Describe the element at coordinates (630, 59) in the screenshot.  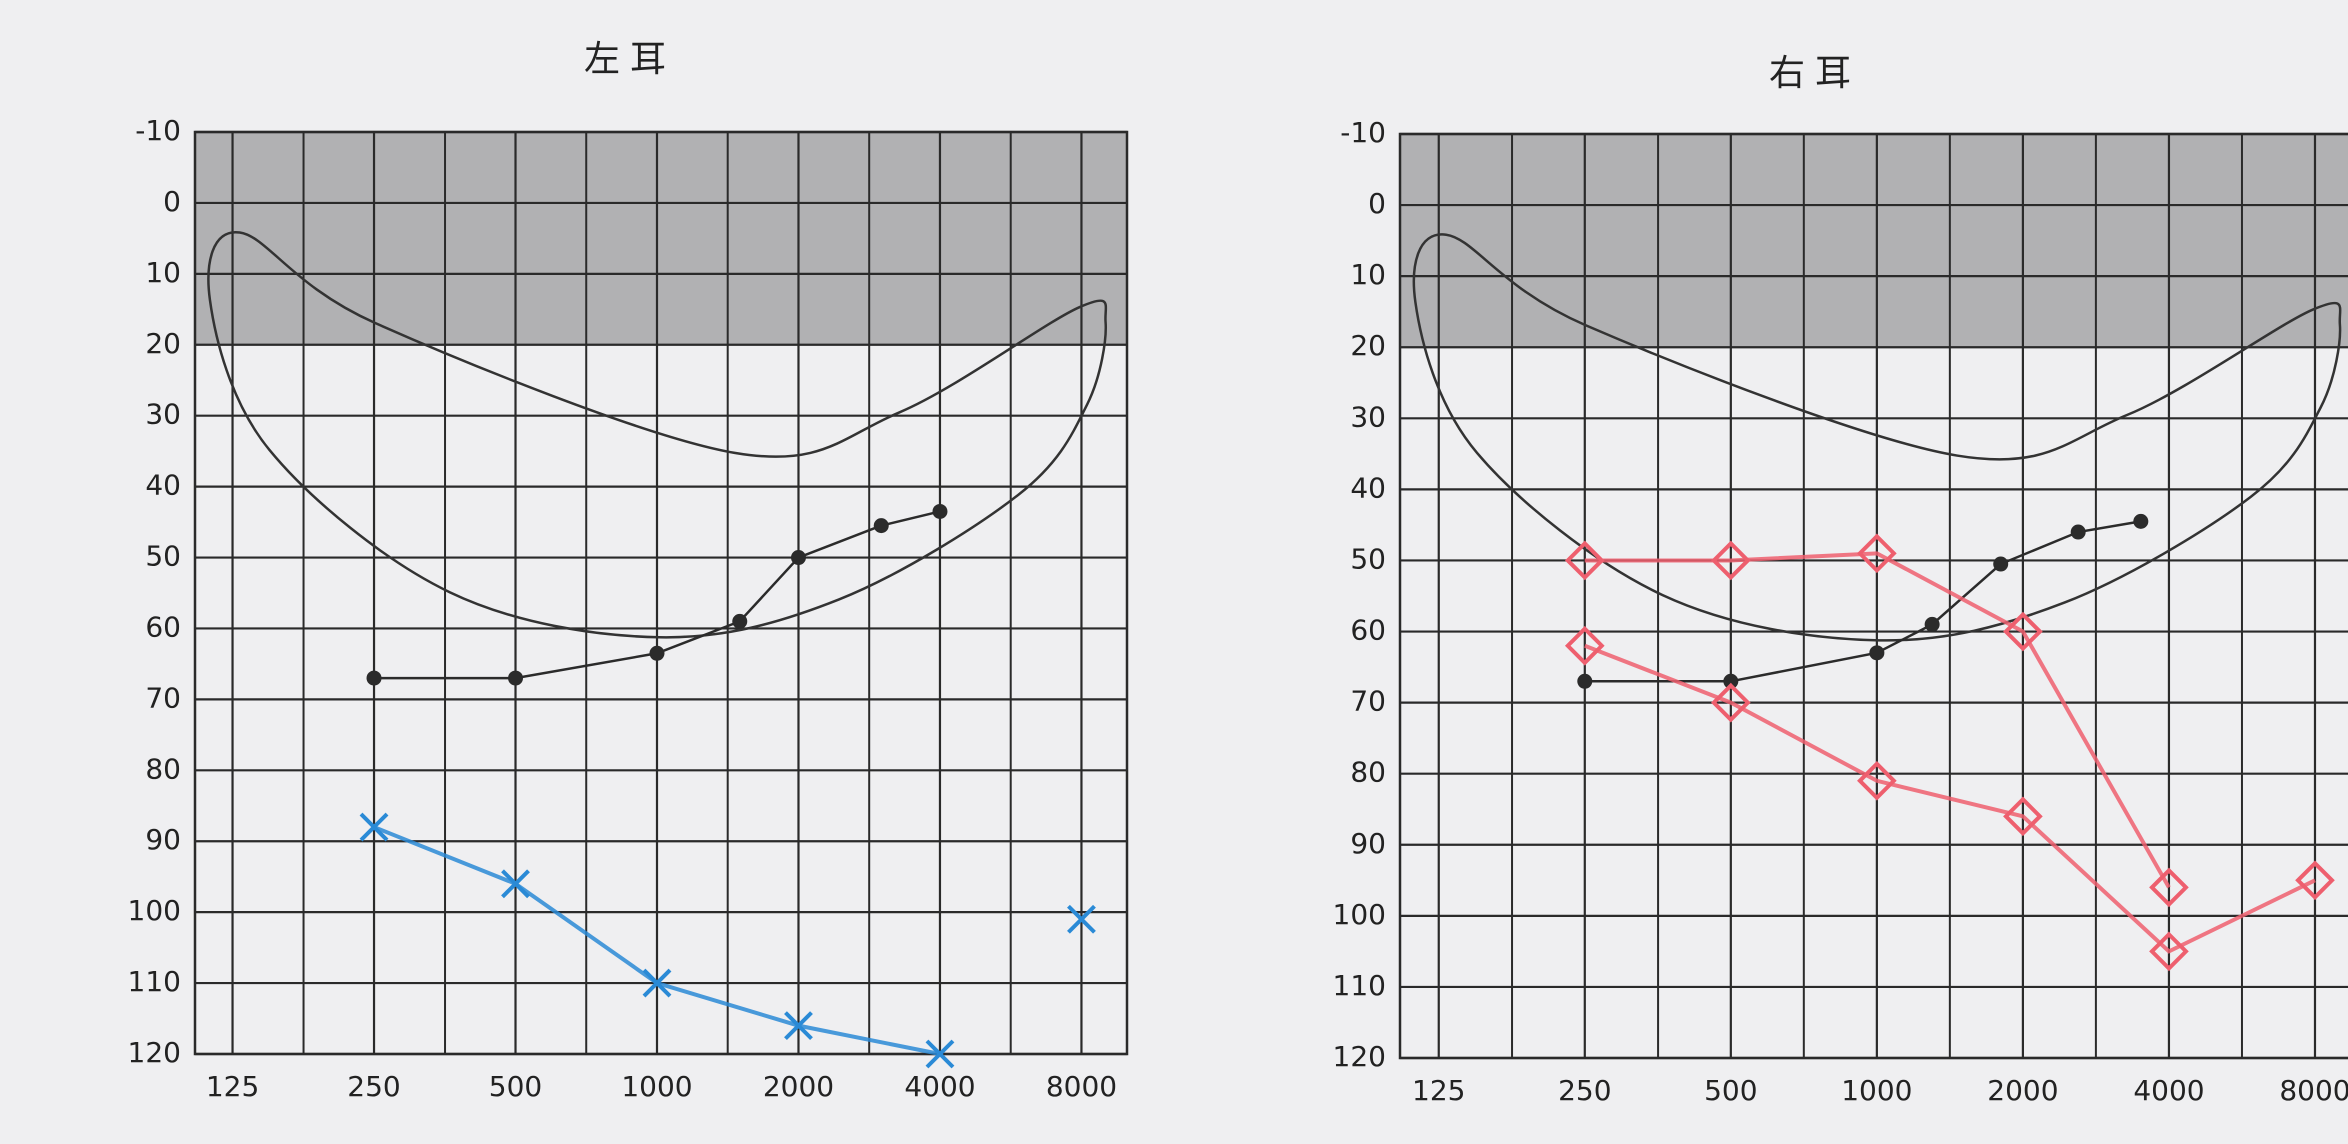
I see `chart-title: 左耳` at that location.